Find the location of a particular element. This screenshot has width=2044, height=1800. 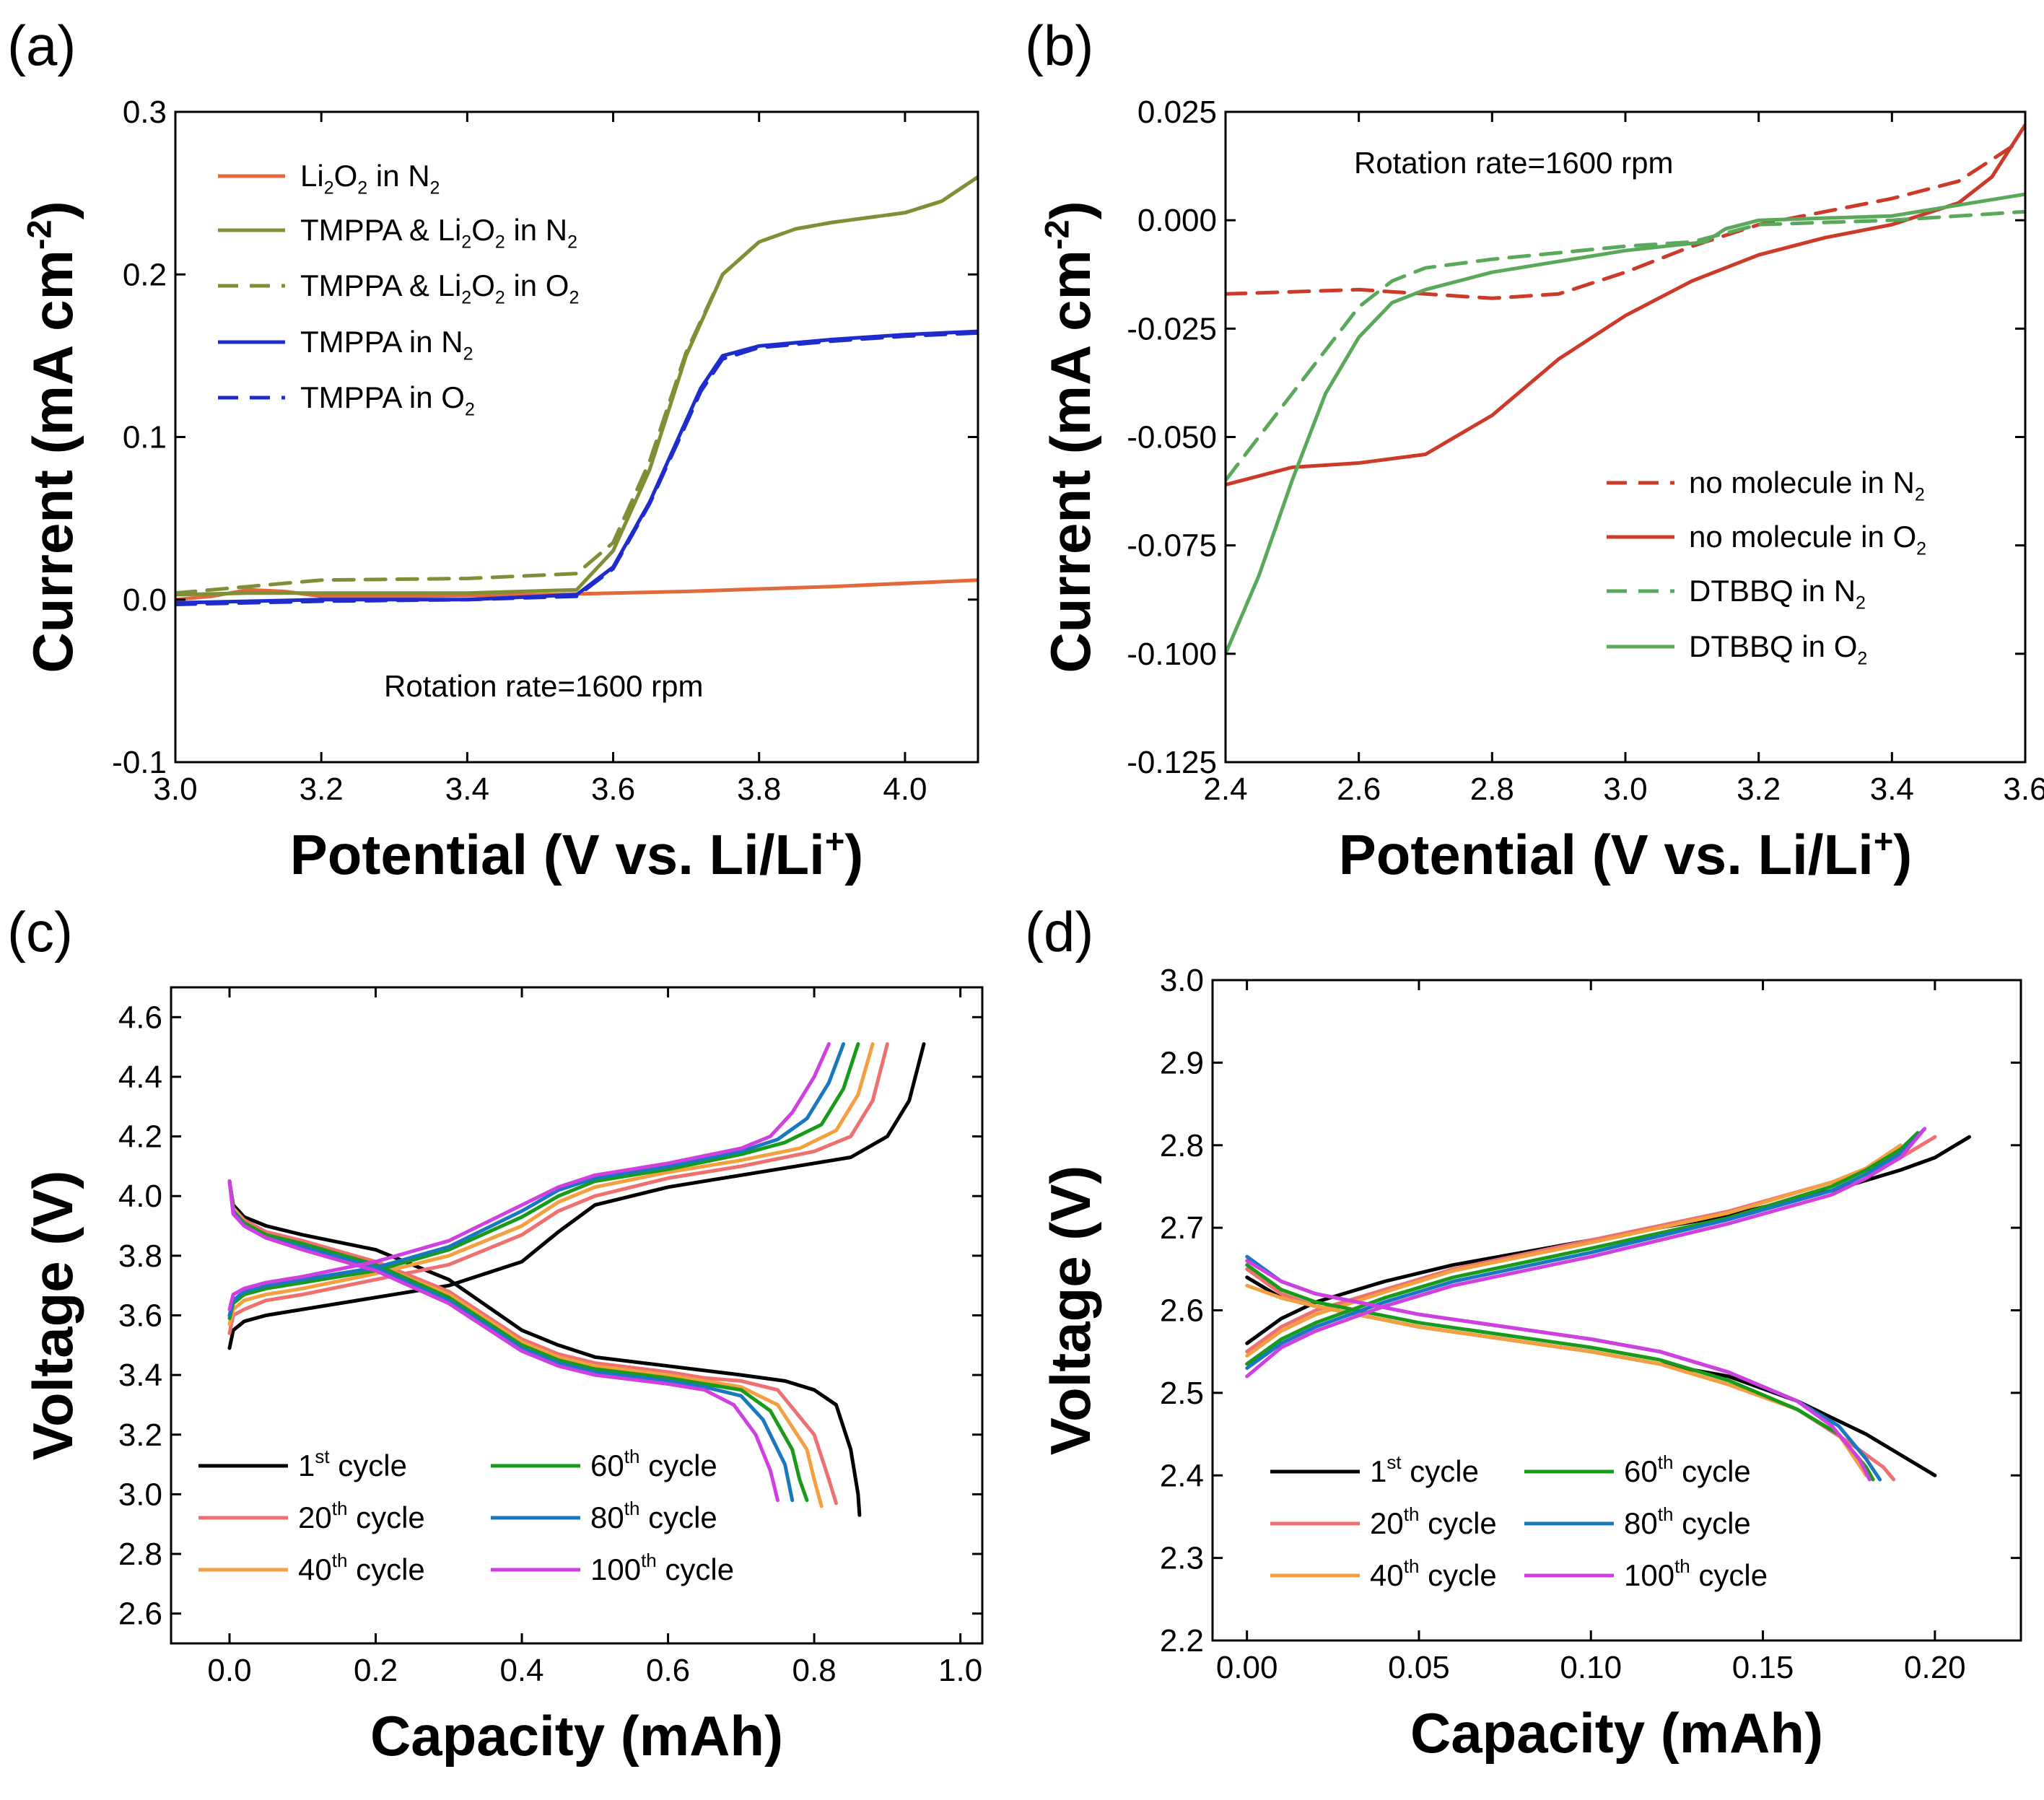

y-tick-label: 0.1 is located at coordinates (145, 437).